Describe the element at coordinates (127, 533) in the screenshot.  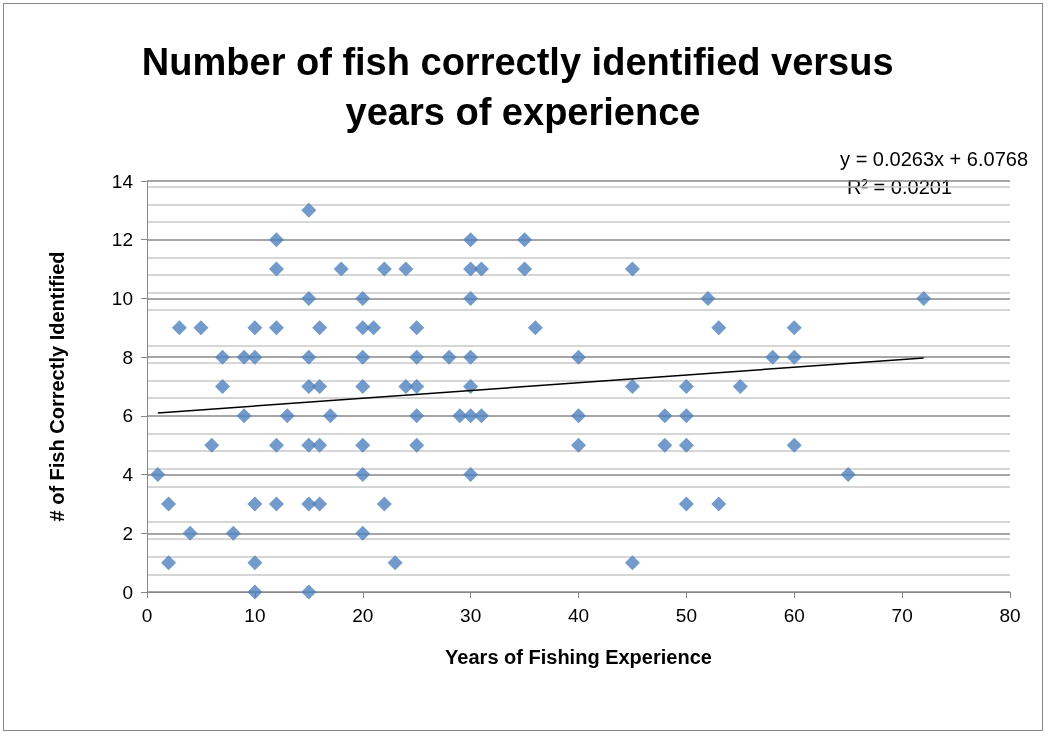
I see `y-tick-label: 2` at that location.